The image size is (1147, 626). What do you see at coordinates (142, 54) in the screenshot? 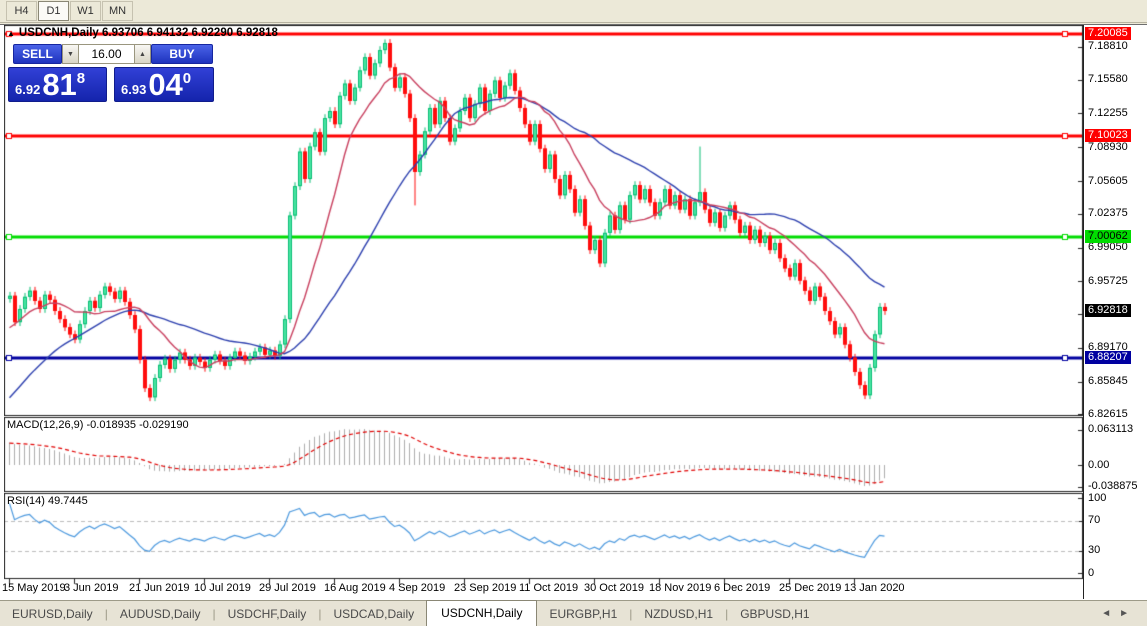
I see `volume-increase-button: ▲` at bounding box center [142, 54].